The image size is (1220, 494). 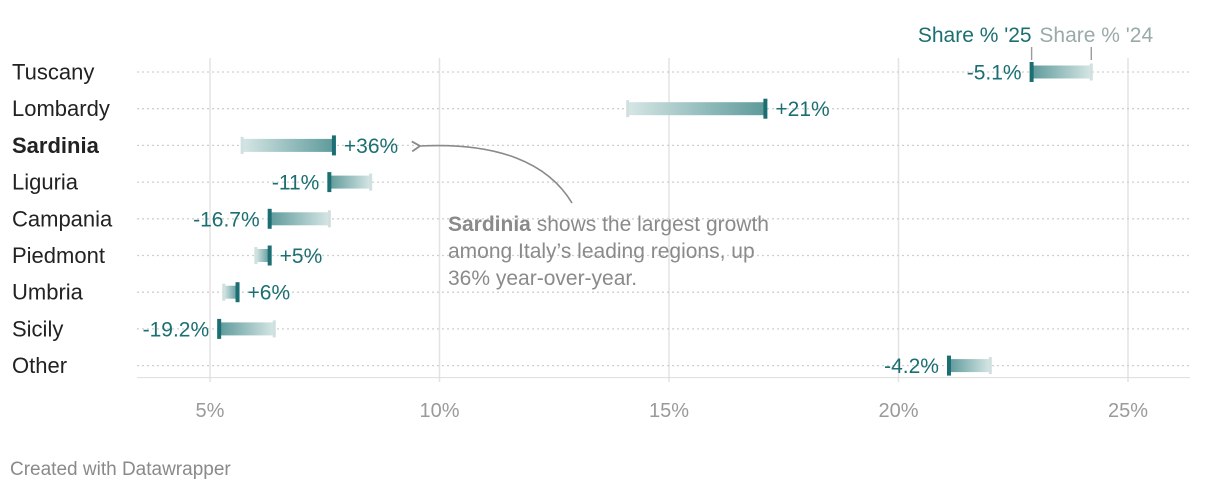 I want to click on change-label: -19.2%, so click(x=176, y=329).